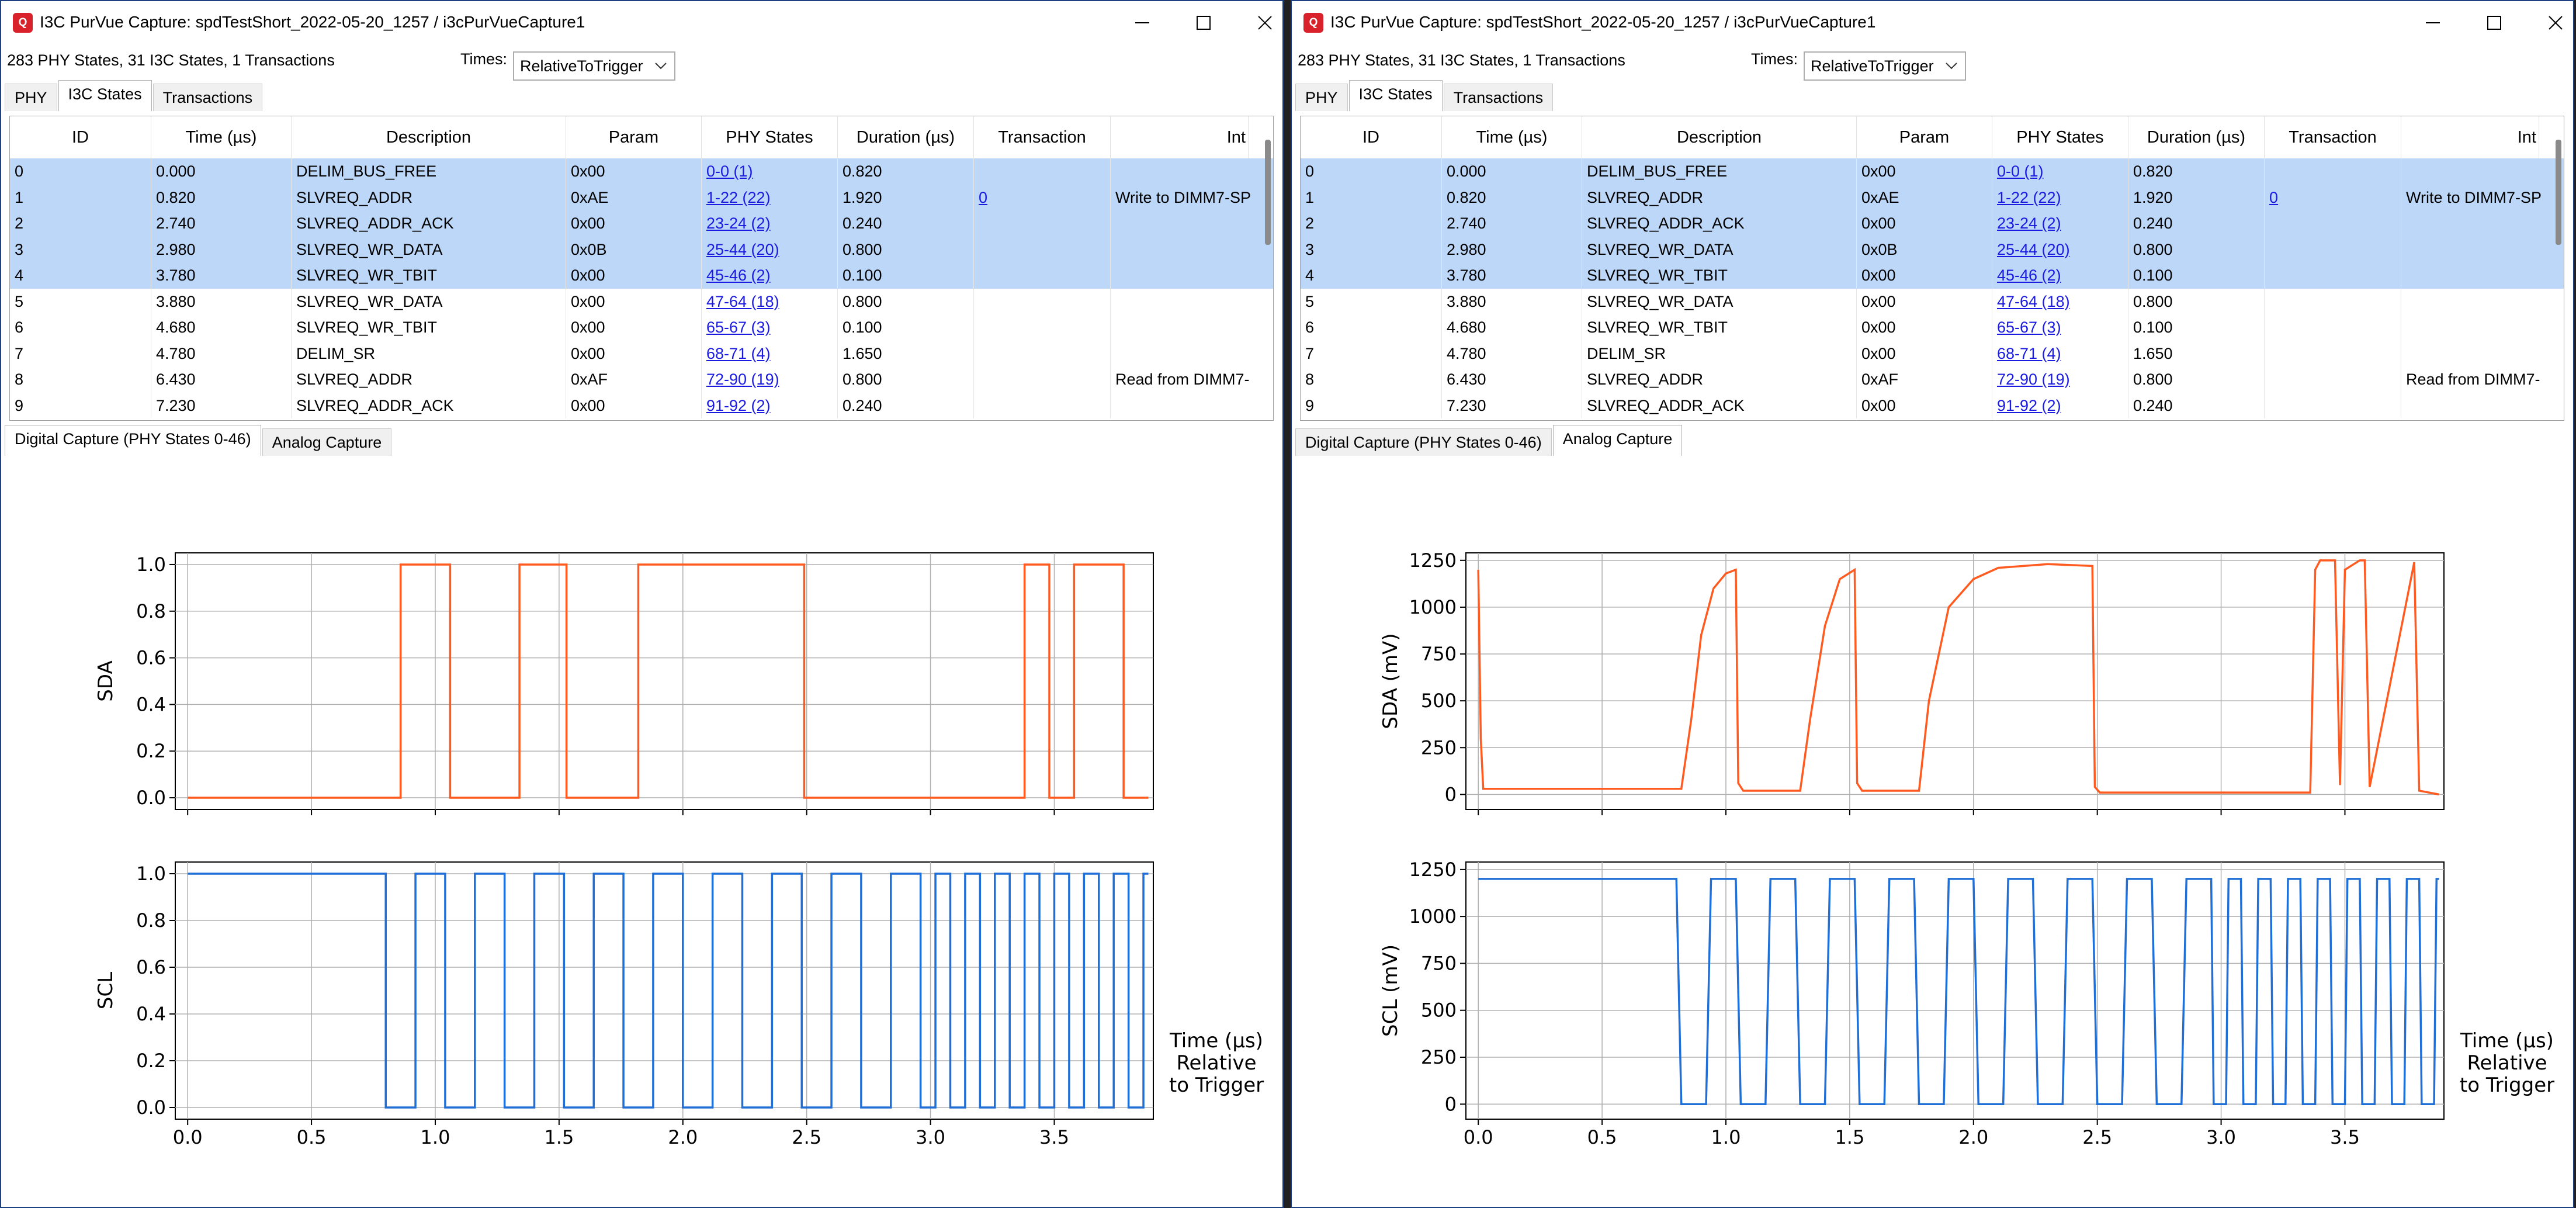 Image resolution: width=2576 pixels, height=1208 pixels. What do you see at coordinates (1955, 990) in the screenshot?
I see `plot-frame` at bounding box center [1955, 990].